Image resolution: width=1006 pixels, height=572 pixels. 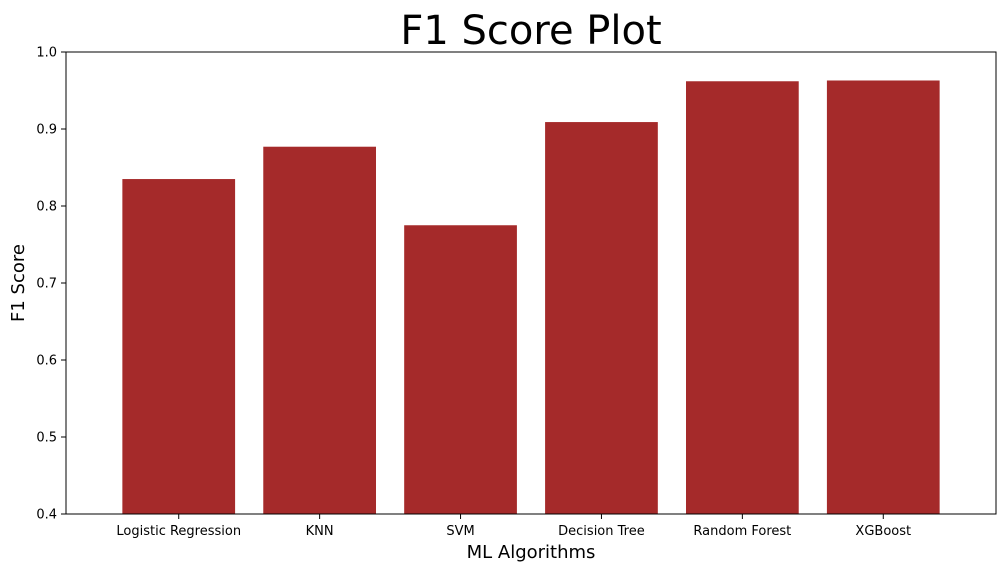 I want to click on x-axis-title: ML Algorithms, so click(x=531, y=552).